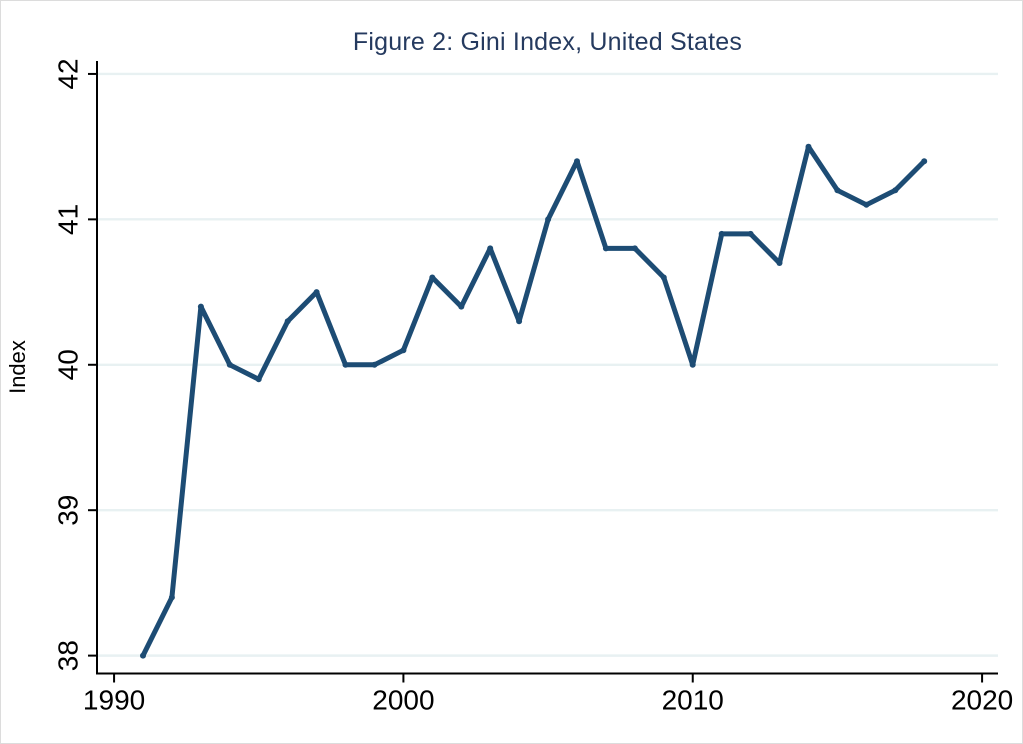 This screenshot has height=744, width=1023. Describe the element at coordinates (519, 321) in the screenshot. I see `data-point-2004` at that location.